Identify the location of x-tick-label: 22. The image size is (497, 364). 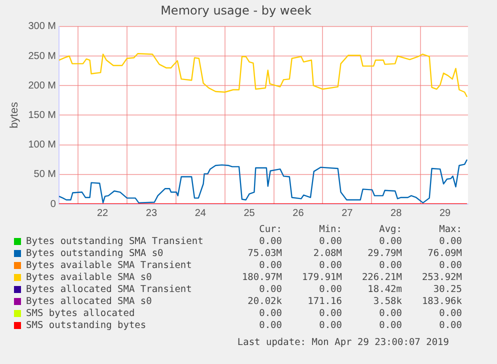
(102, 213).